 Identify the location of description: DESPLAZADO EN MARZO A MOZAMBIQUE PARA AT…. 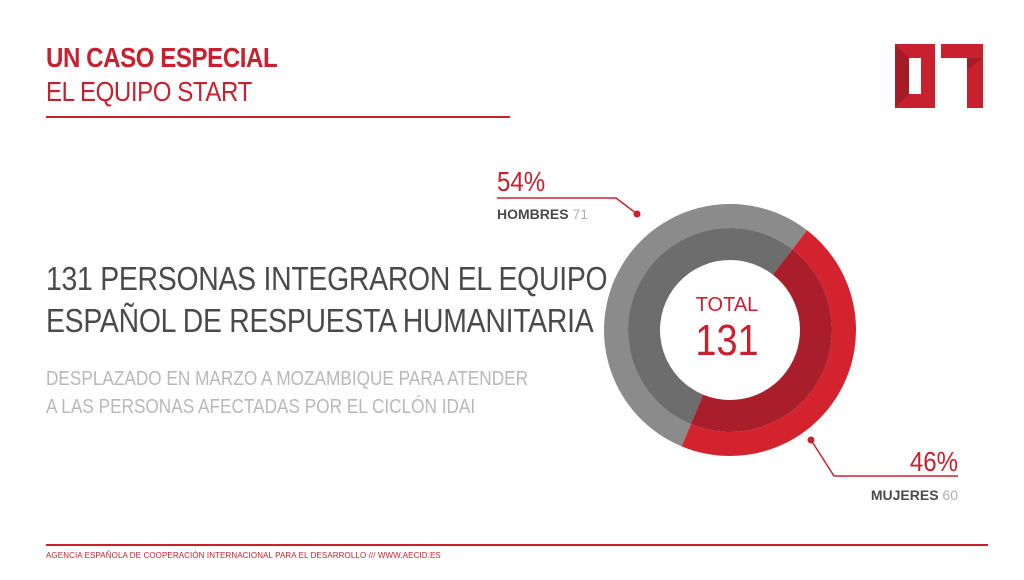
(287, 393).